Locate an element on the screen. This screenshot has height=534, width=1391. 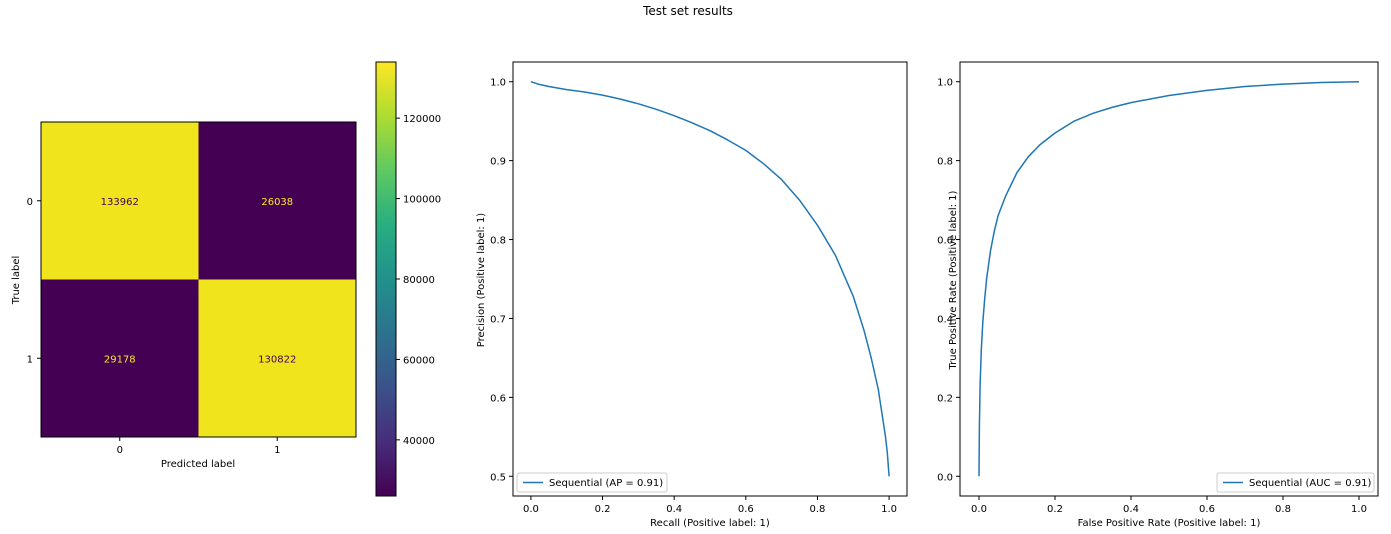
roc-xtick-label: 0.6 is located at coordinates (1207, 509).